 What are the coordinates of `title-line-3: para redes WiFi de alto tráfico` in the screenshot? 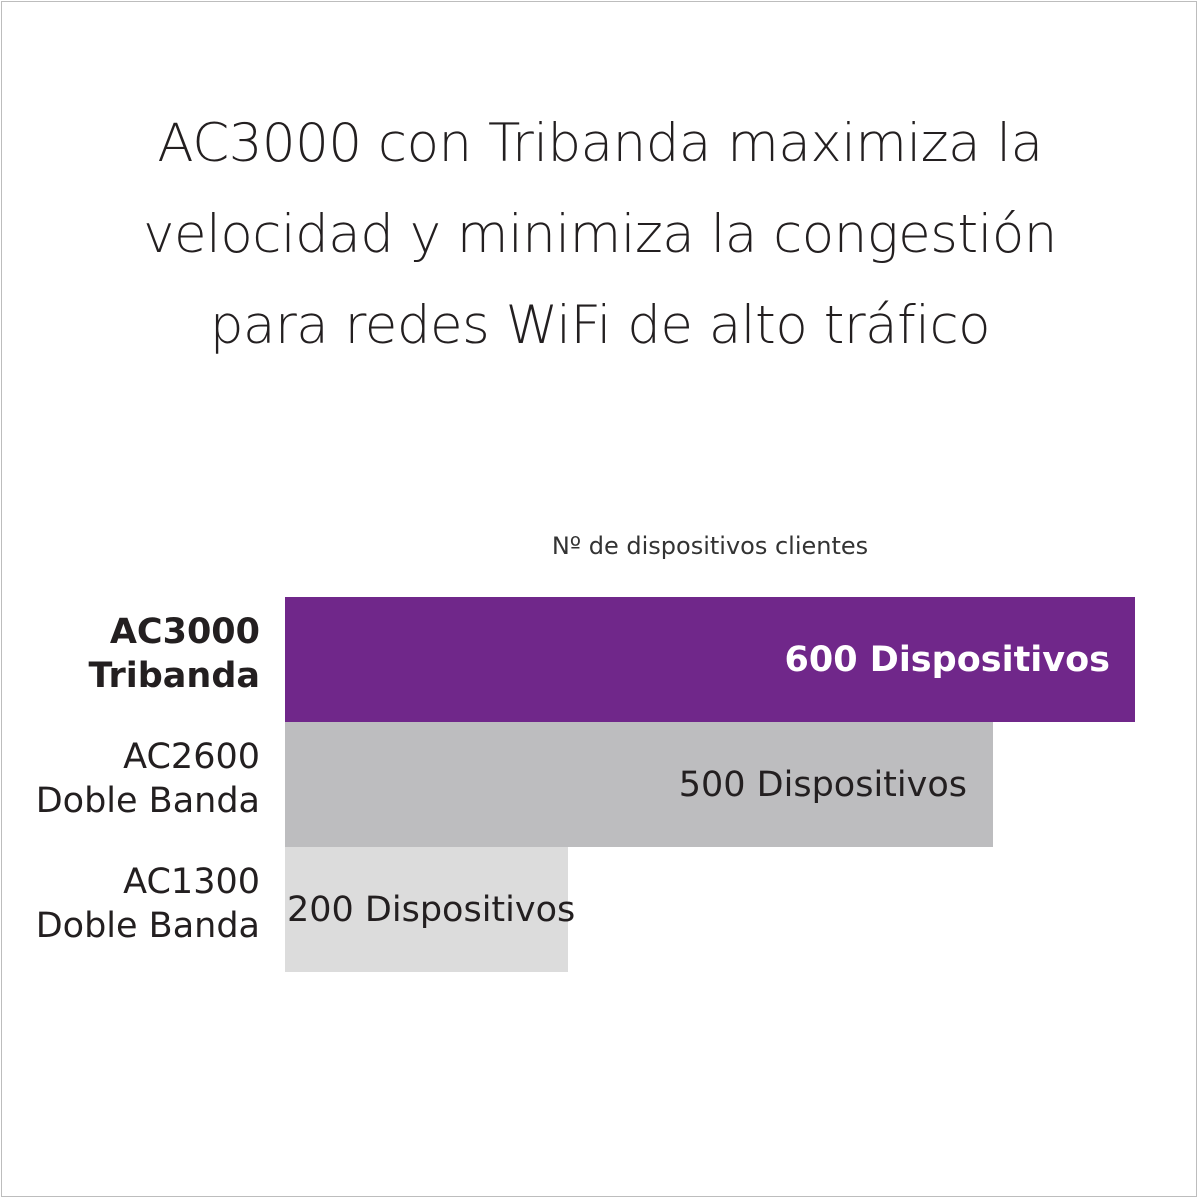 It's located at (600, 325).